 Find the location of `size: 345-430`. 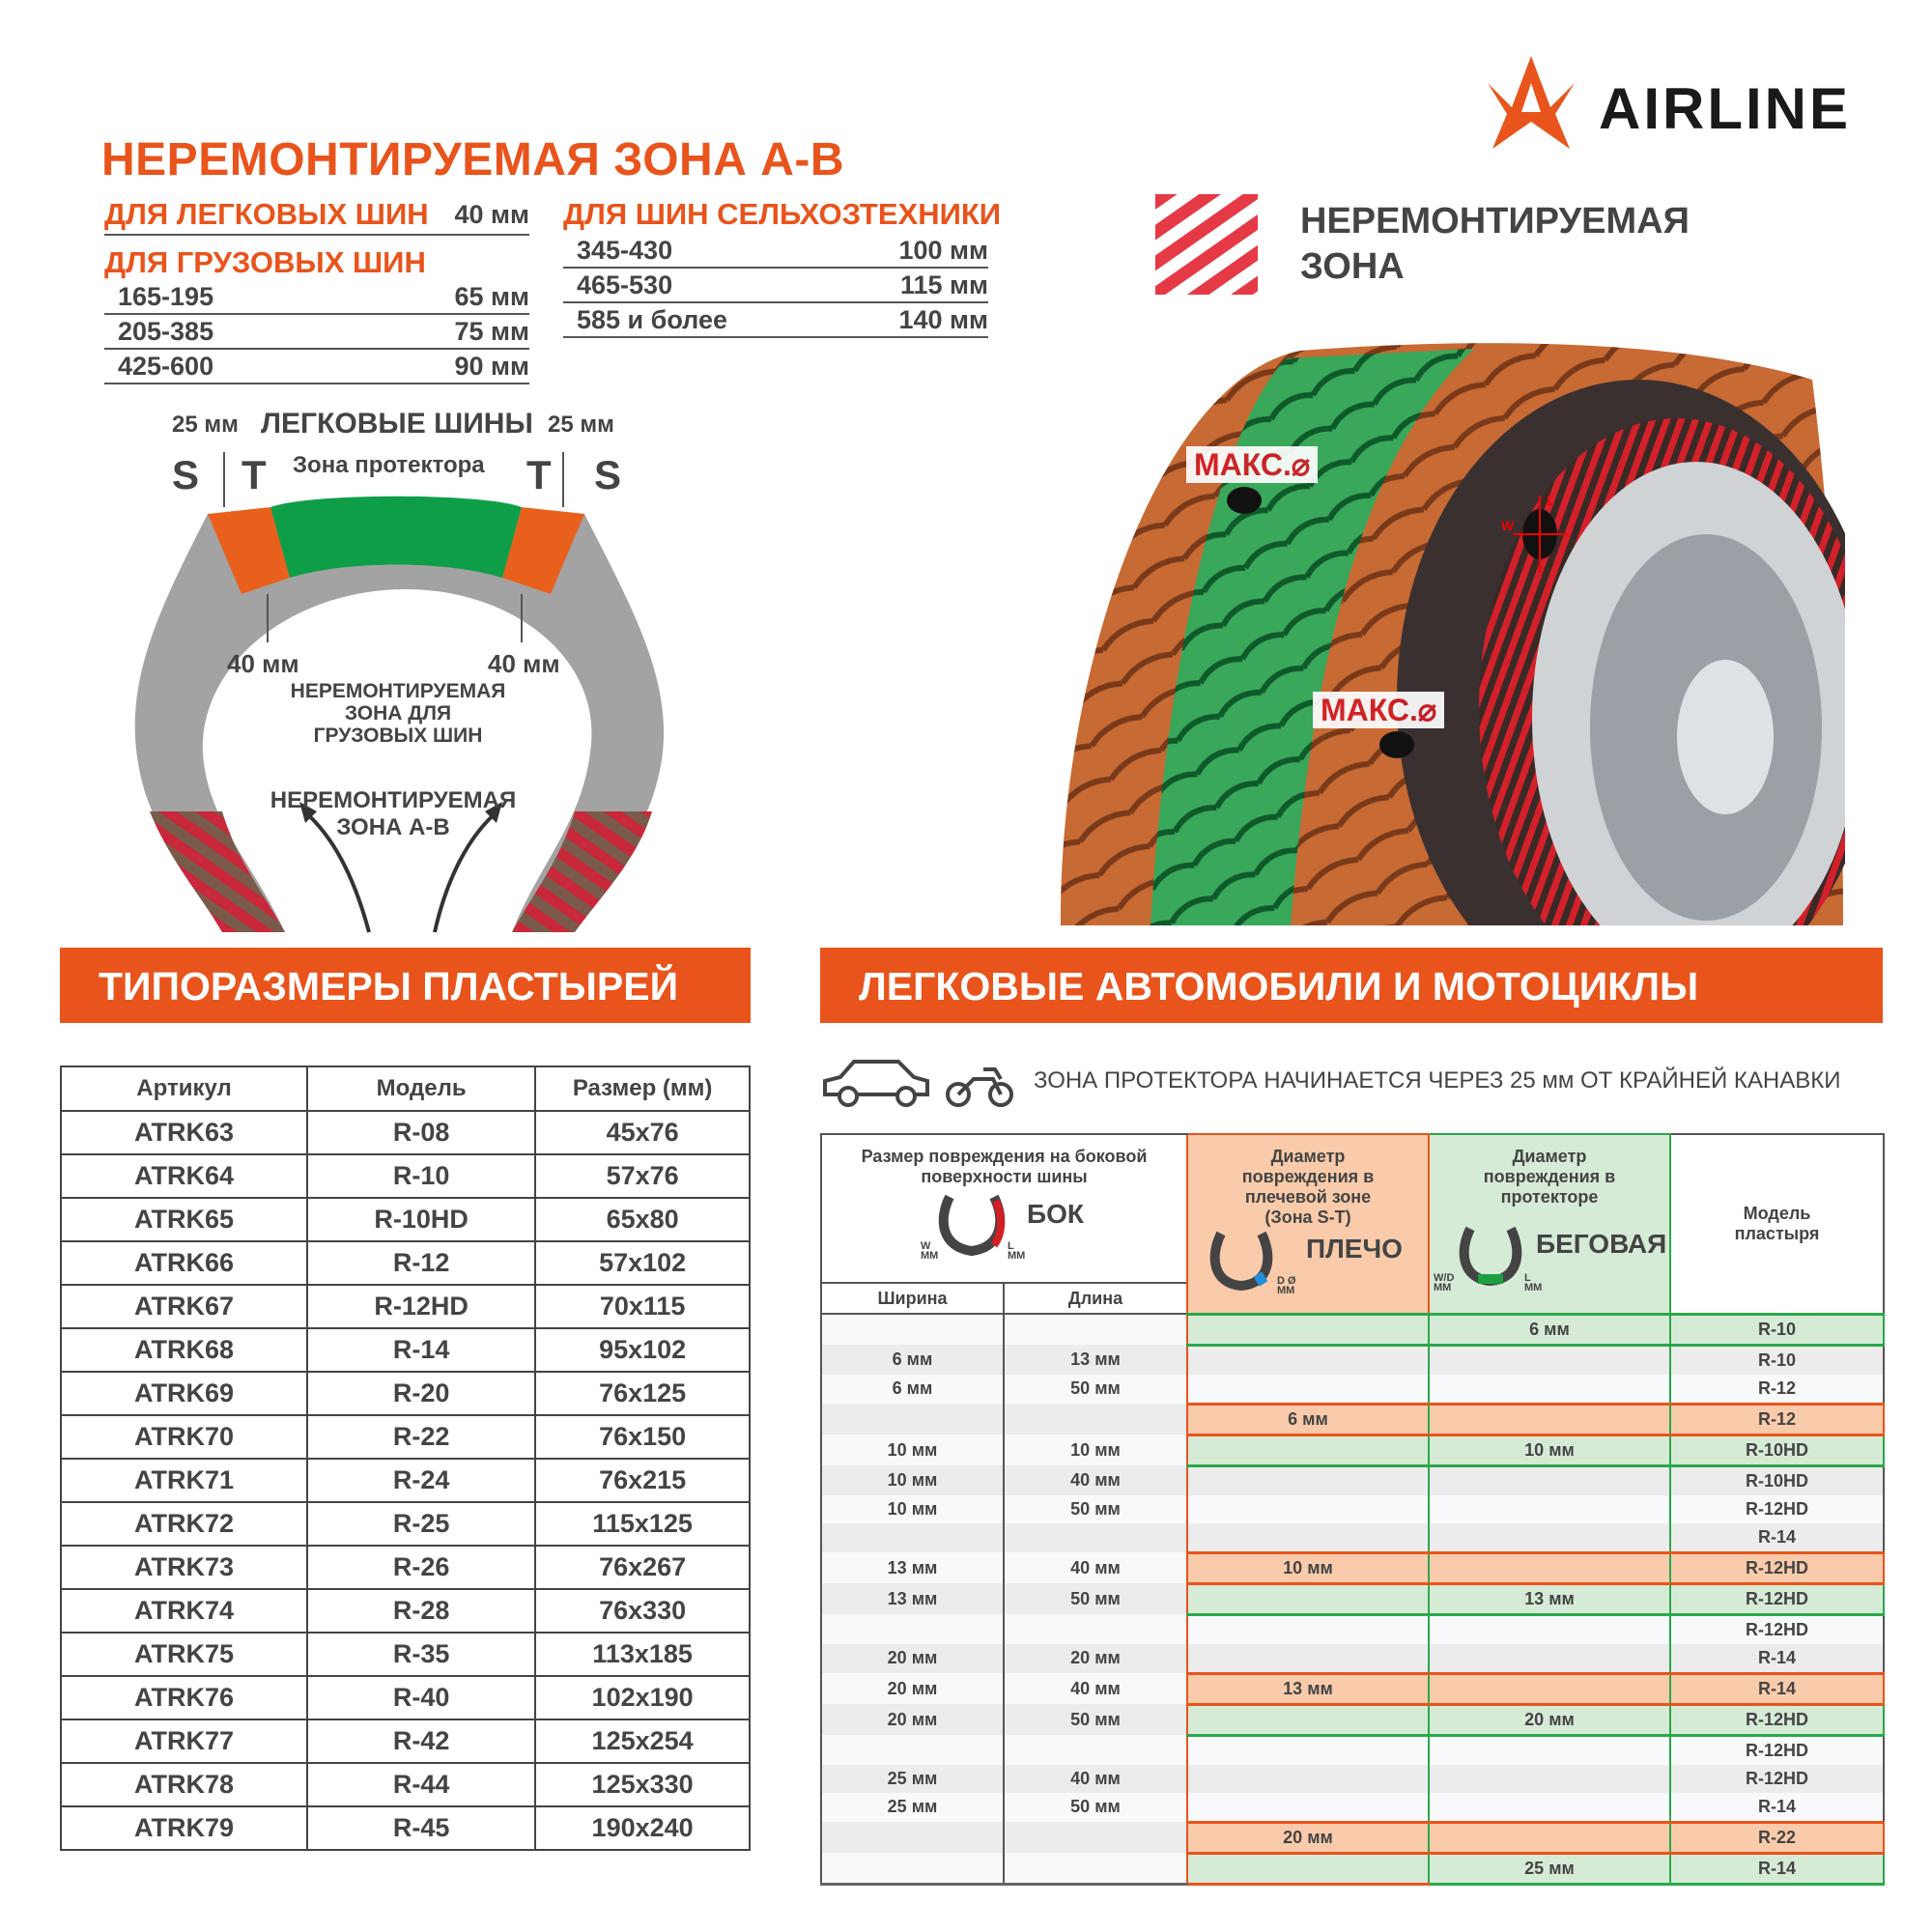

size: 345-430 is located at coordinates (625, 250).